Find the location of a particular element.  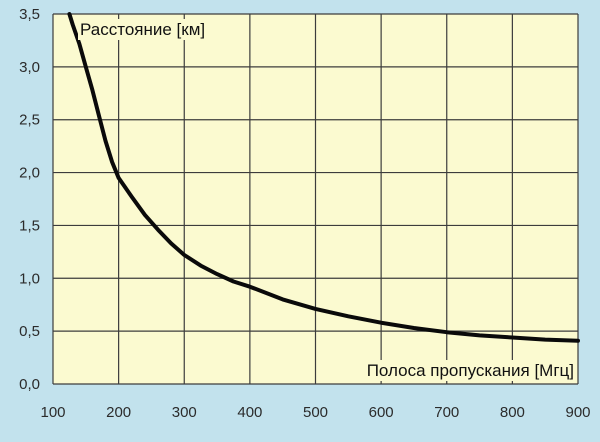

y-tick-label: 0,0 is located at coordinates (29, 384).